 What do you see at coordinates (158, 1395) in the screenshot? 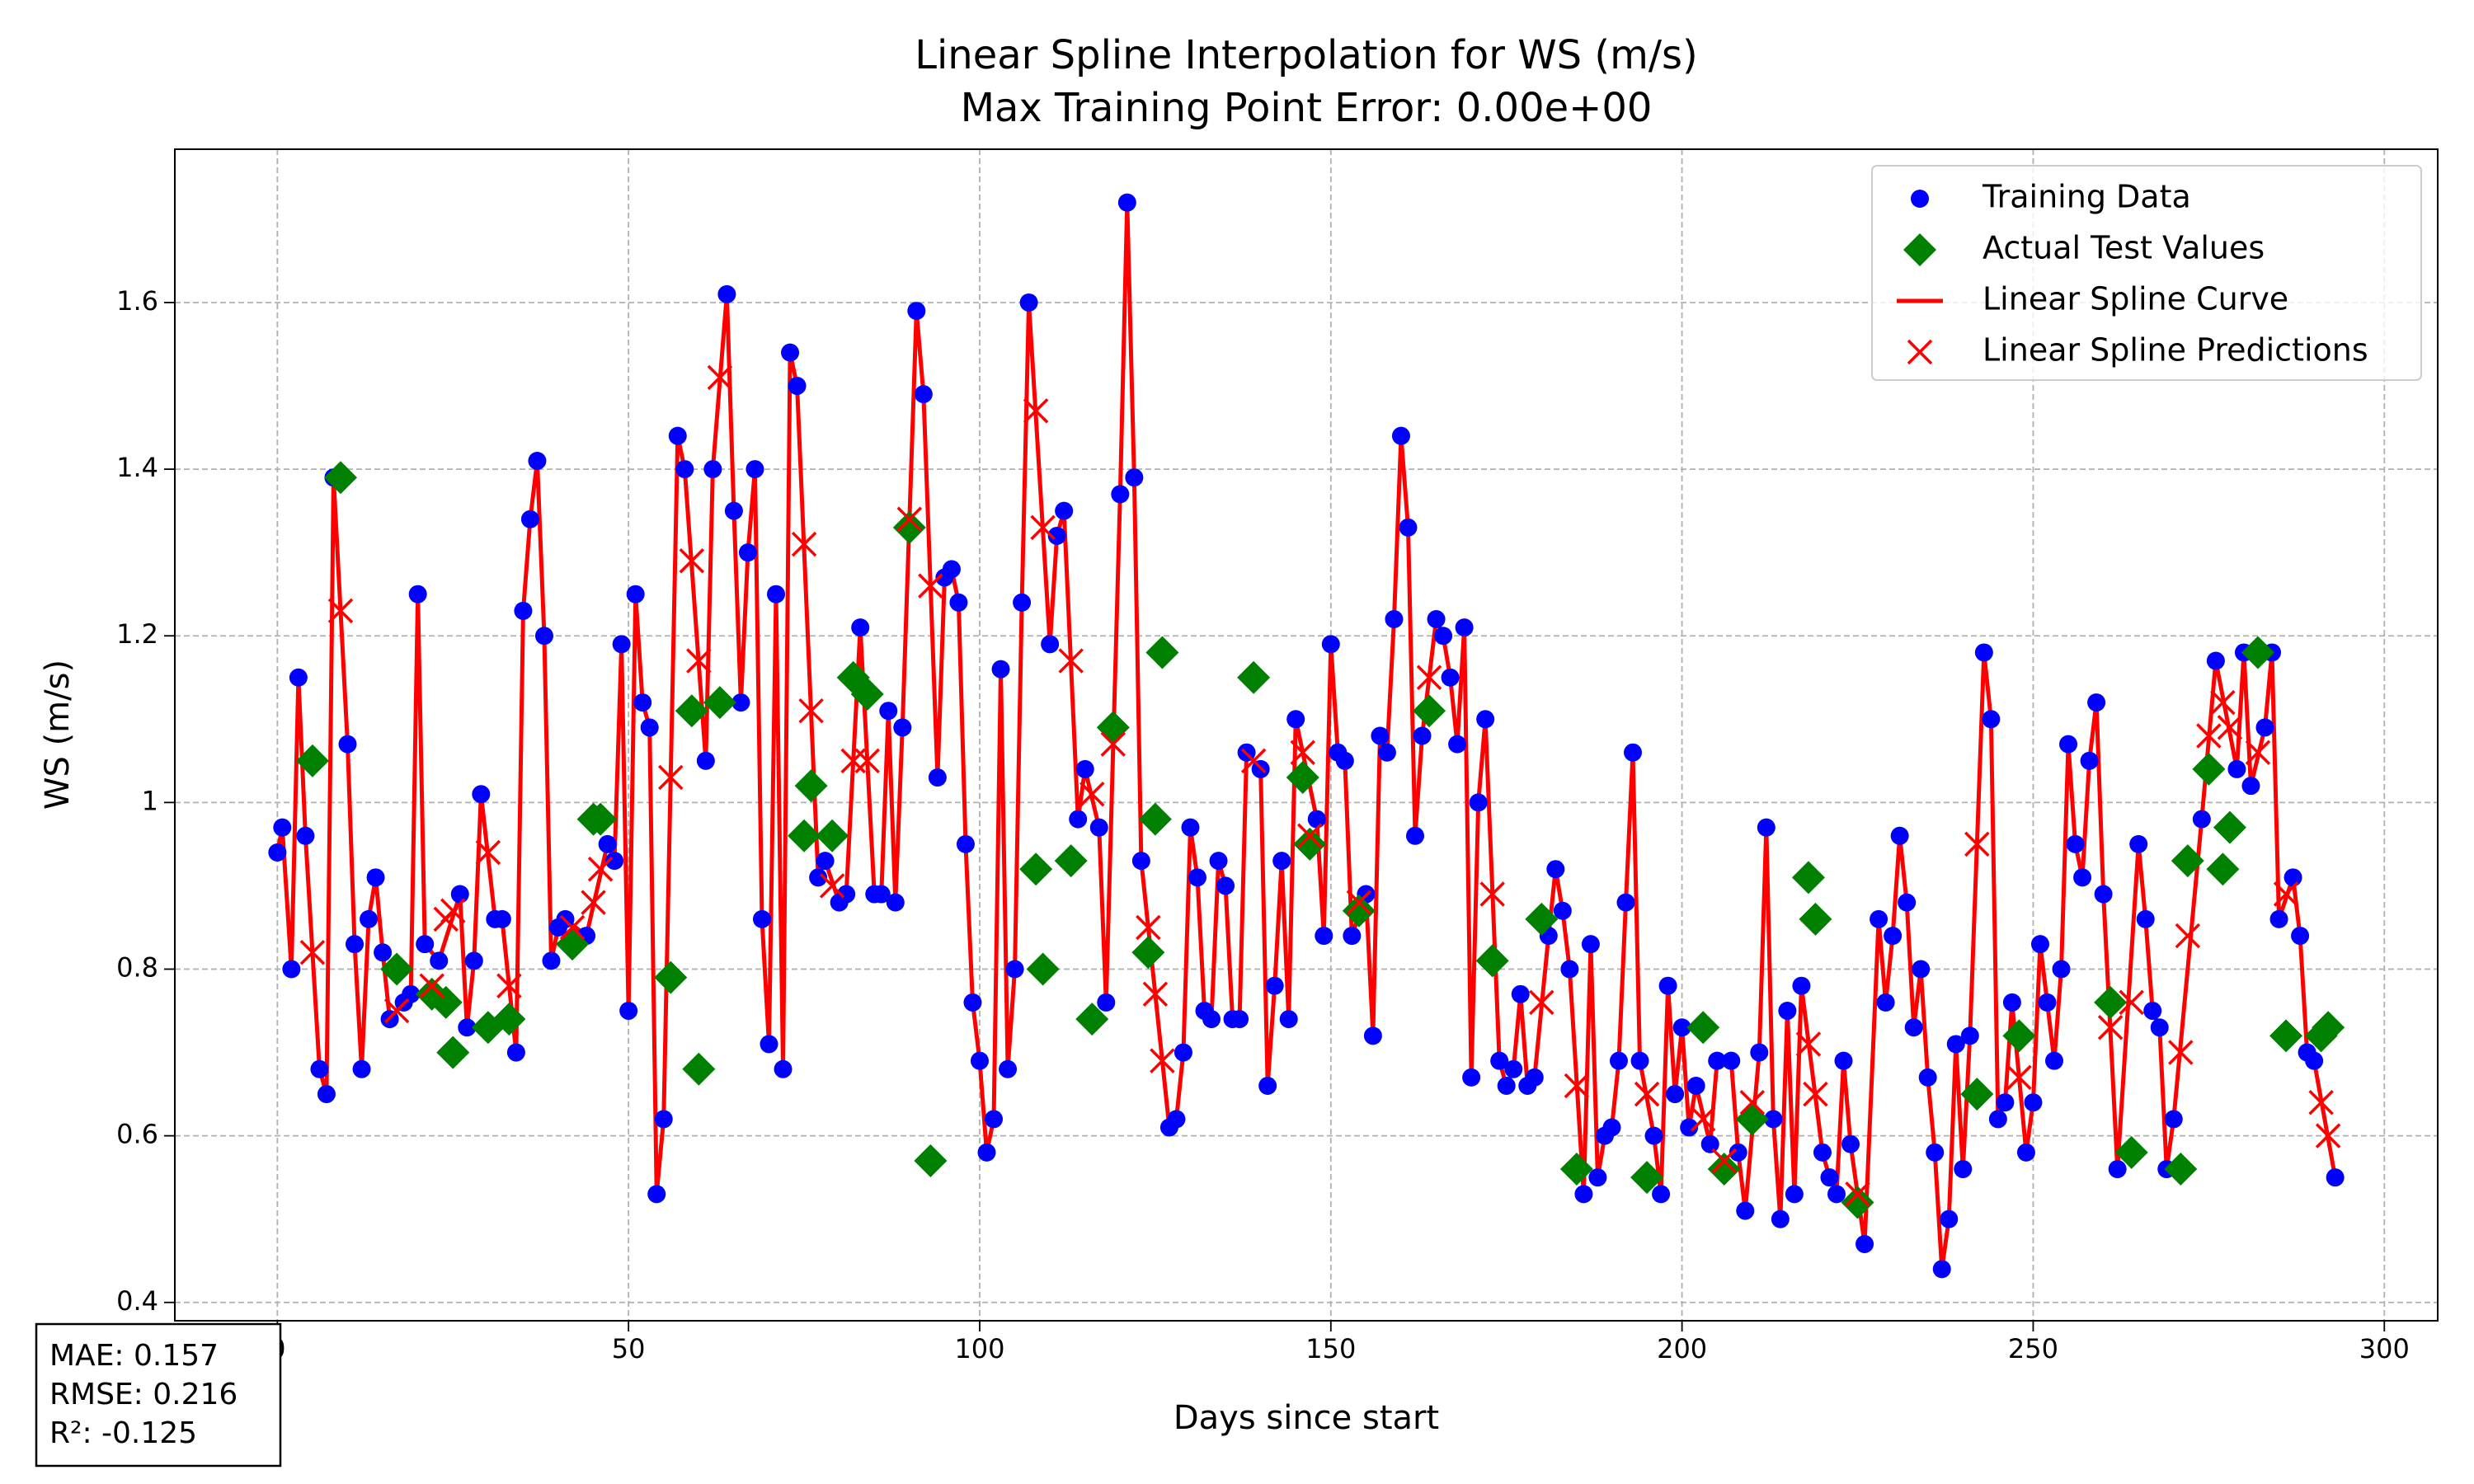
I see `stats-box: MAE: 0.157 RMSE: 0.216 R²: -0.125` at bounding box center [158, 1395].